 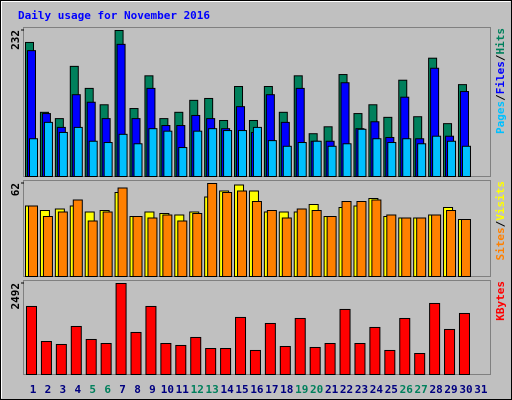 What do you see at coordinates (391, 389) in the screenshot?
I see `x-tick-label: 25` at bounding box center [391, 389].